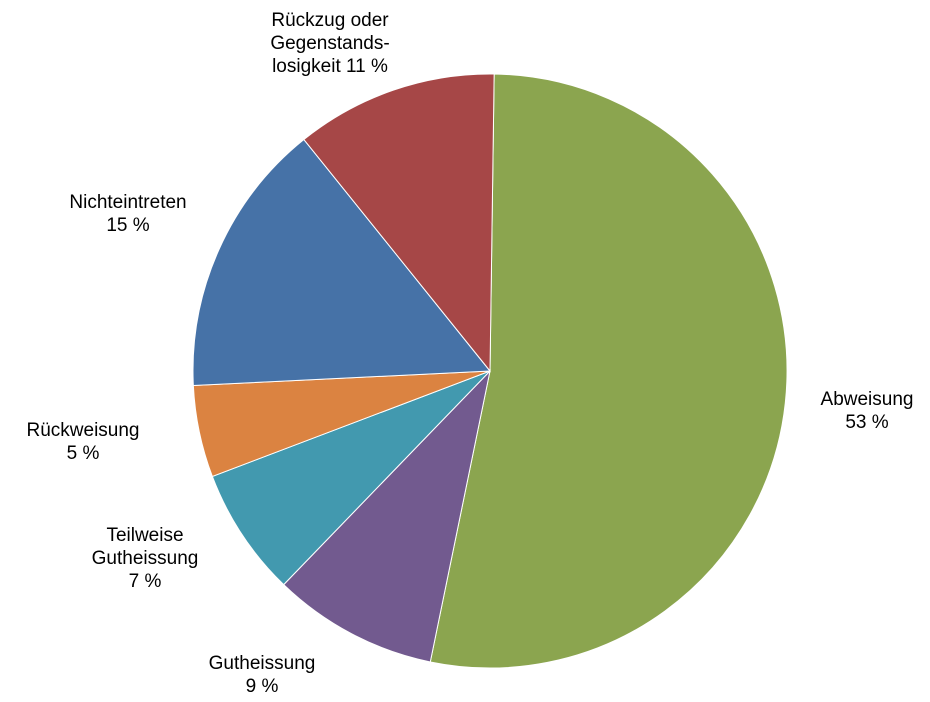 Image resolution: width=930 pixels, height=702 pixels. I want to click on slice-label: Gutheissung 9 %, so click(262, 675).